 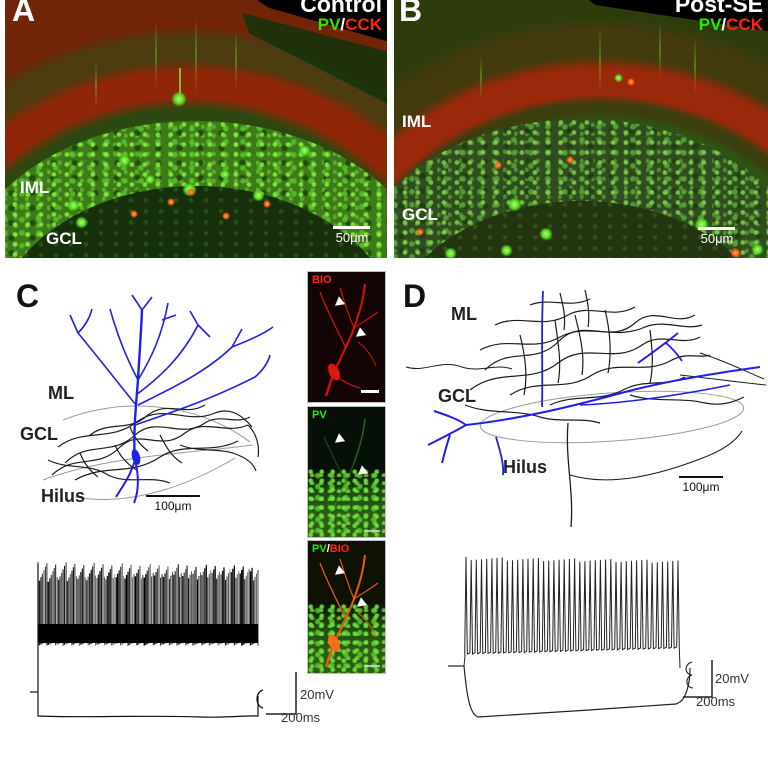 I want to click on cell-dendrite, so click(x=180, y=82).